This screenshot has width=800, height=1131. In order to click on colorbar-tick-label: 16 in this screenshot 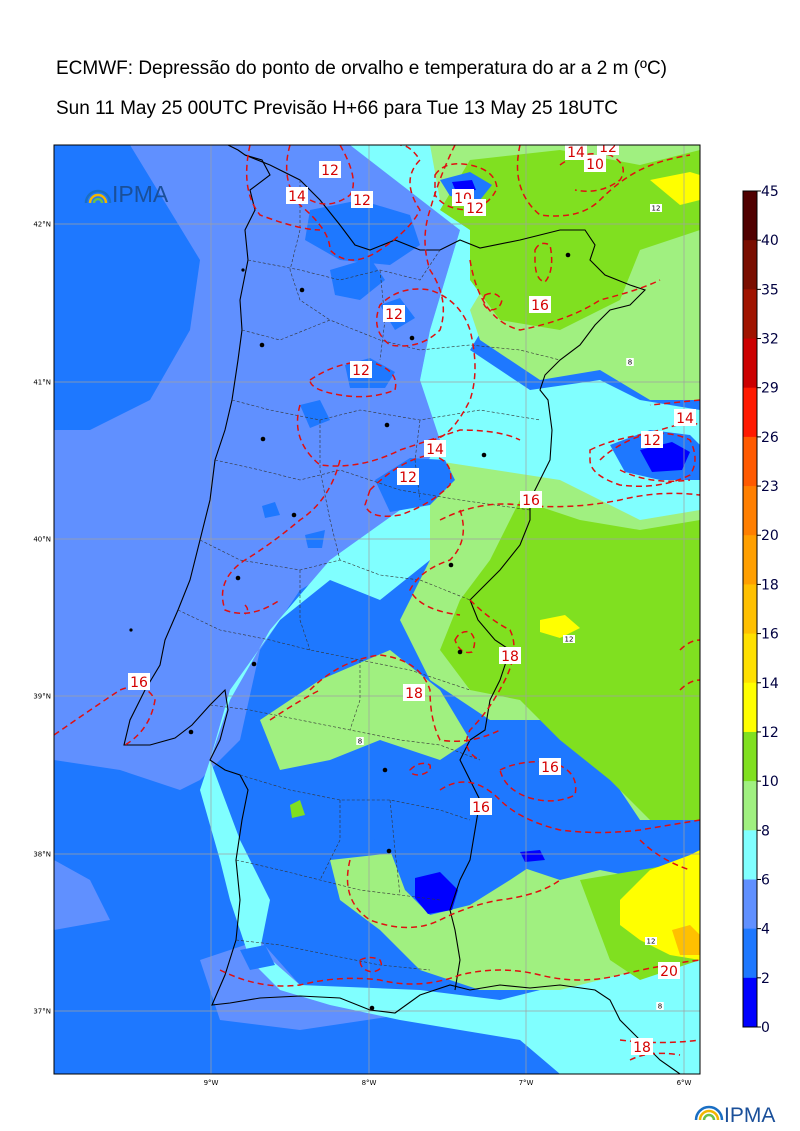, I will do `click(770, 635)`.